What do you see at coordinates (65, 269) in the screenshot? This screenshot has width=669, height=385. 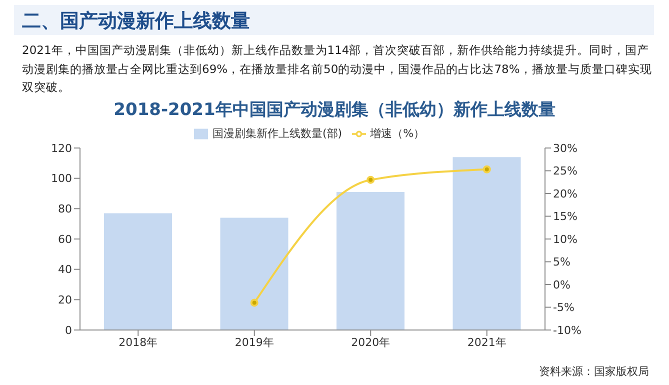 I see `y-tick-label: 40` at bounding box center [65, 269].